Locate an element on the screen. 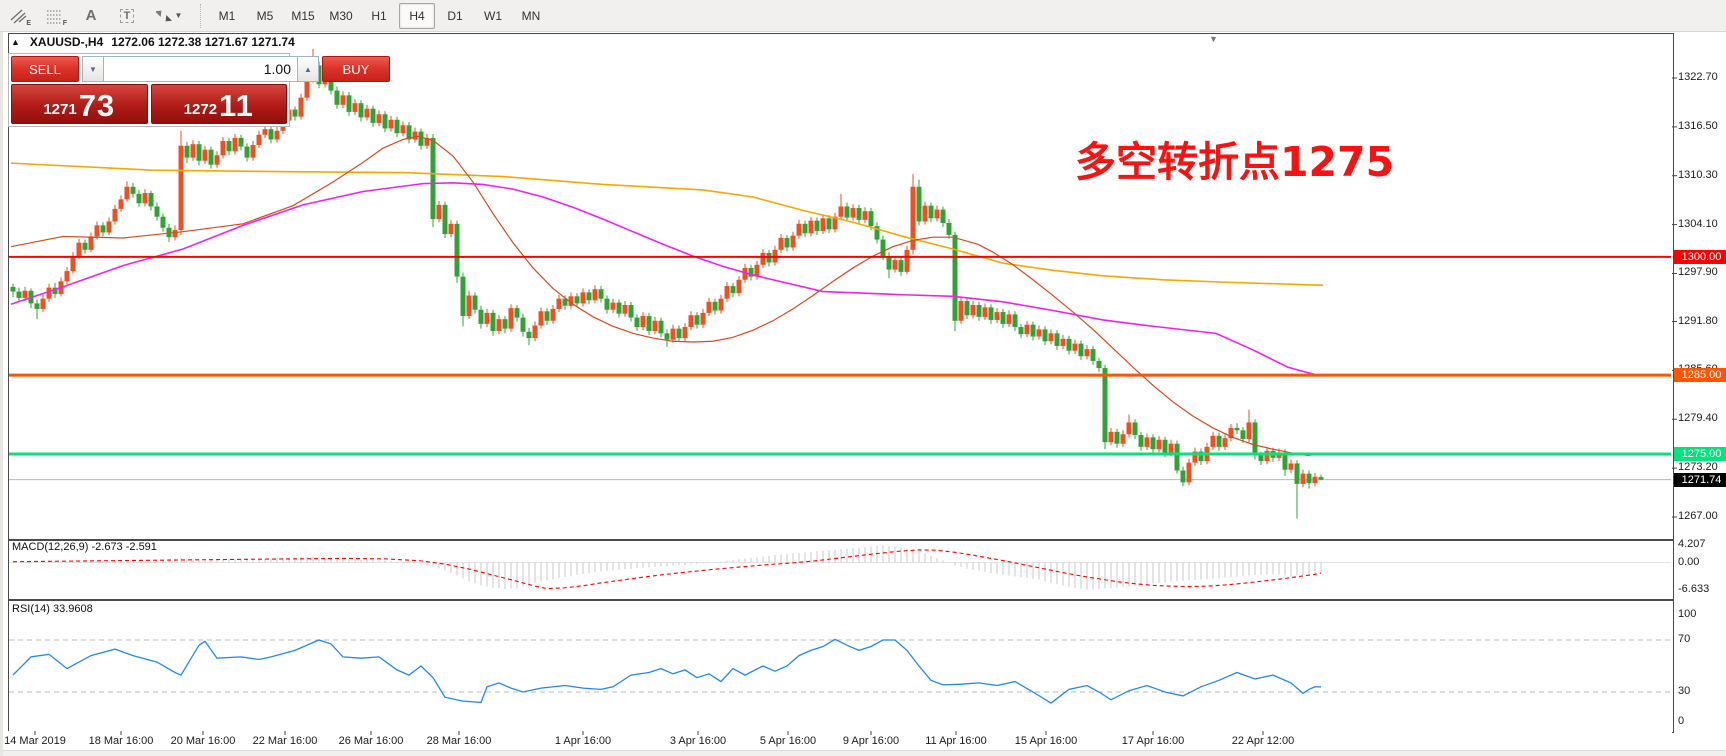 Image resolution: width=1726 pixels, height=756 pixels. toolbar-separator is located at coordinates (201, 15).